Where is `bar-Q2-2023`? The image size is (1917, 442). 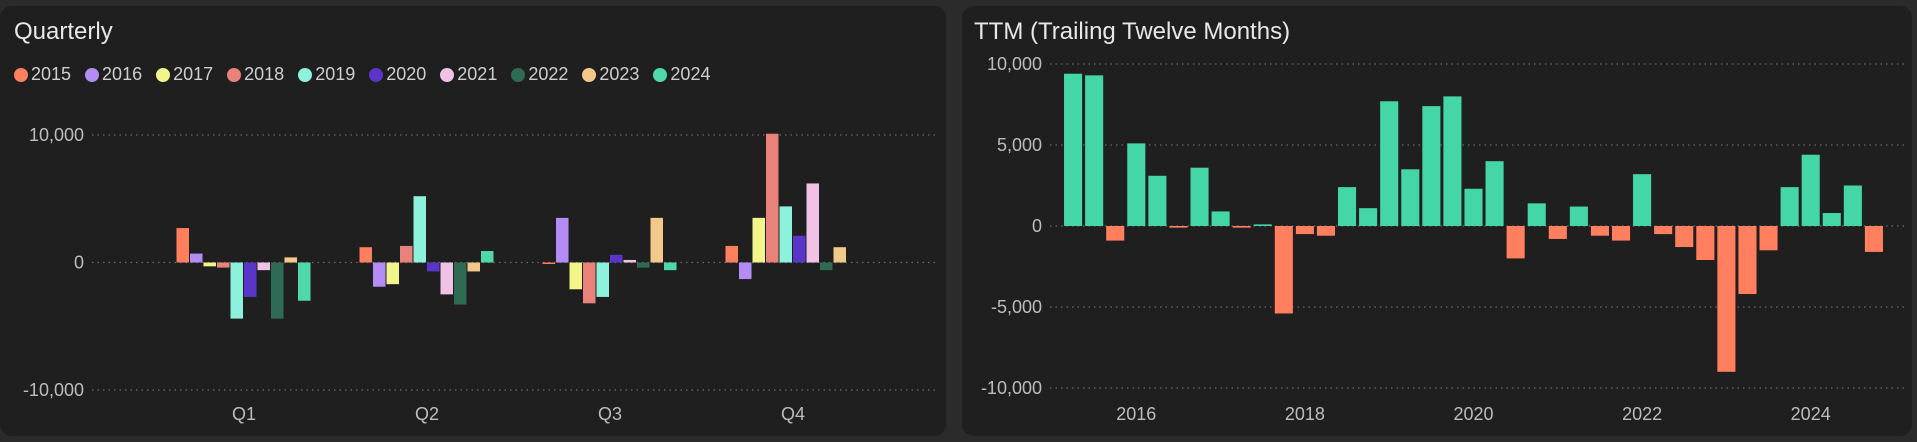
bar-Q2-2023 is located at coordinates (474, 267).